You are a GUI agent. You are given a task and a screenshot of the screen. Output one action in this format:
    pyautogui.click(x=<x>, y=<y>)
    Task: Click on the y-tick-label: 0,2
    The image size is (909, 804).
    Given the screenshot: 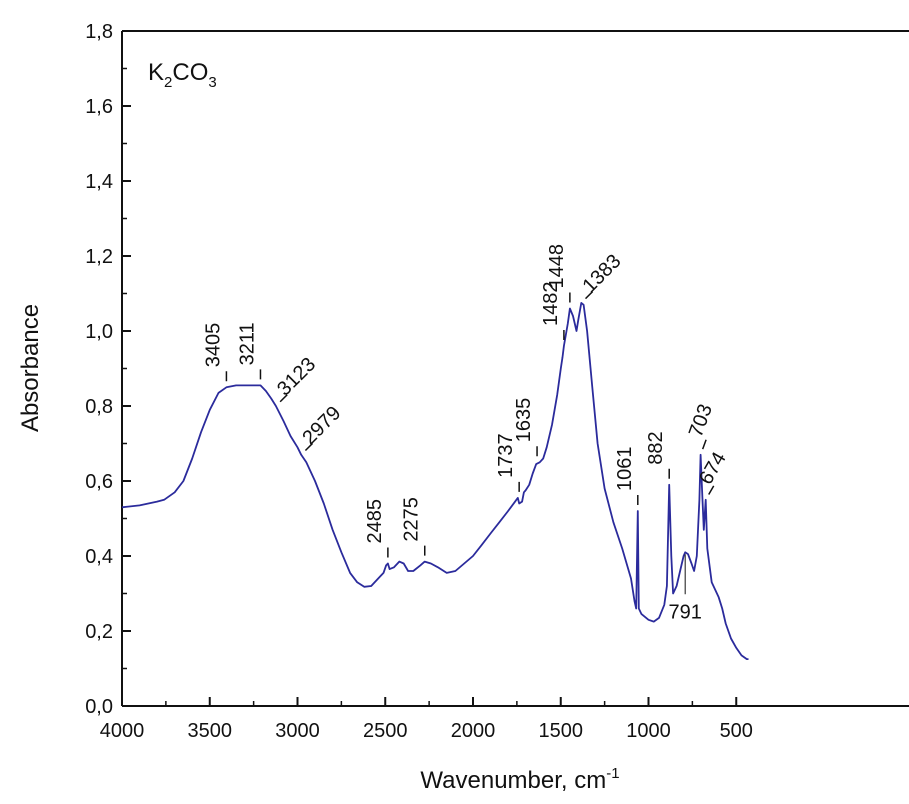 What is the action you would take?
    pyautogui.click(x=99, y=632)
    